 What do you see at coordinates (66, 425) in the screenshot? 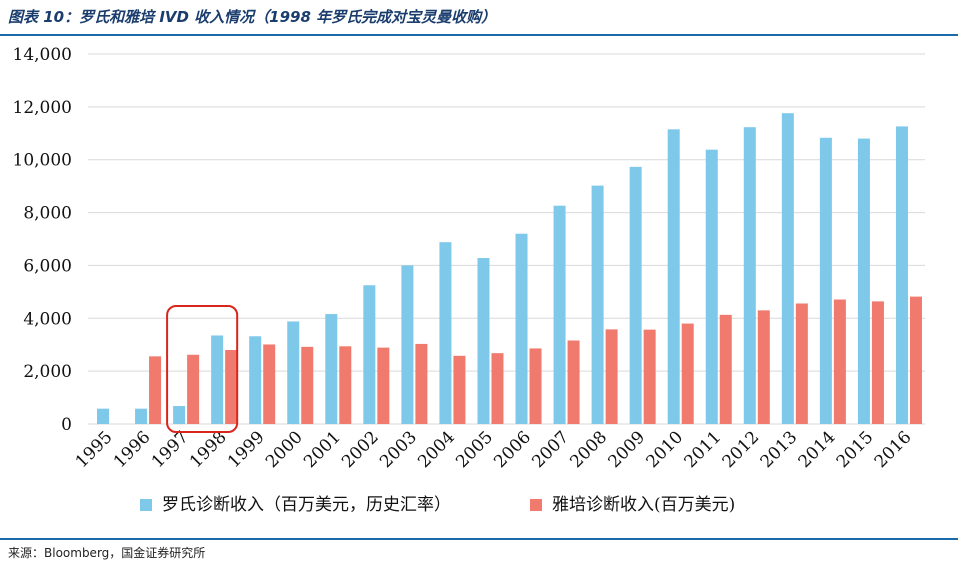
I see `y-tick-label: 0` at bounding box center [66, 425].